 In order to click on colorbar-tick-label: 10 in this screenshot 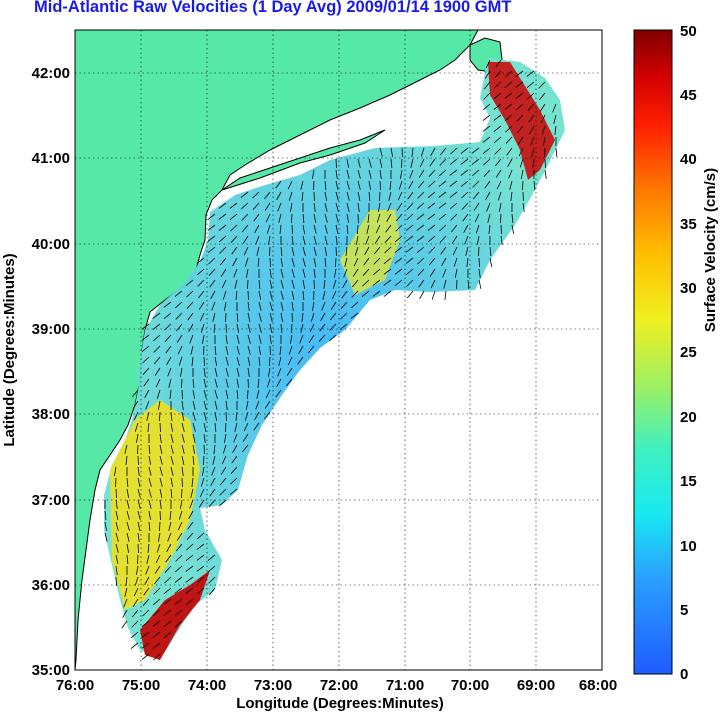, I will do `click(688, 546)`.